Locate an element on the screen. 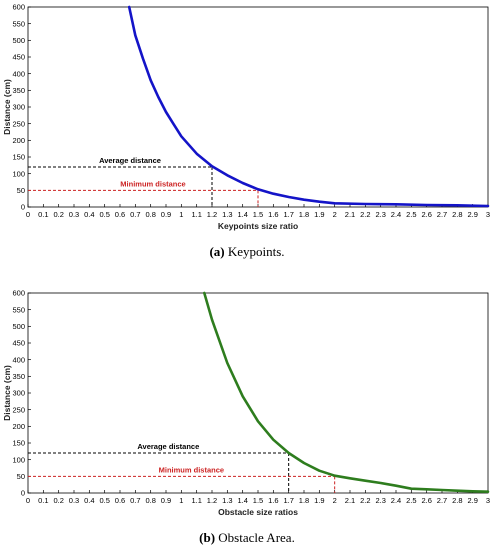  y-tick-label: 0 is located at coordinates (23, 493).